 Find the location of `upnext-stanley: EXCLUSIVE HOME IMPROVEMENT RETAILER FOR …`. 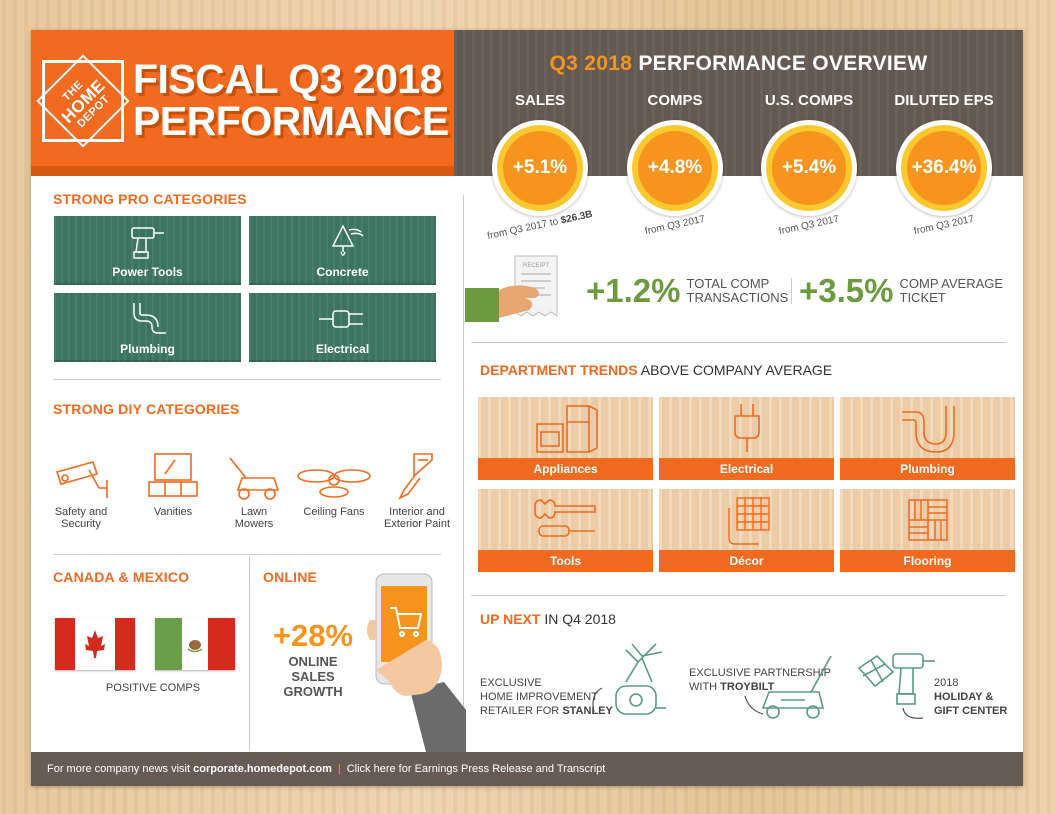

upnext-stanley: EXCLUSIVE HOME IMPROVEMENT RETAILER FOR … is located at coordinates (546, 697).